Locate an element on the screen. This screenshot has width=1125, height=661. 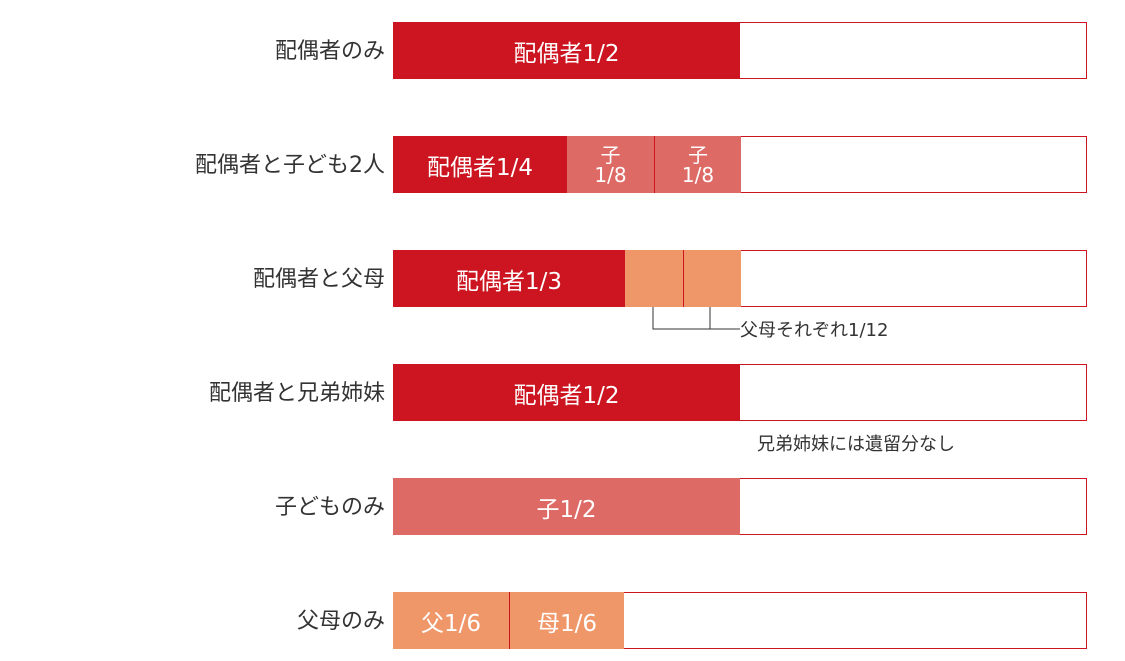
row-label: 配偶者と父母 is located at coordinates (318, 279).